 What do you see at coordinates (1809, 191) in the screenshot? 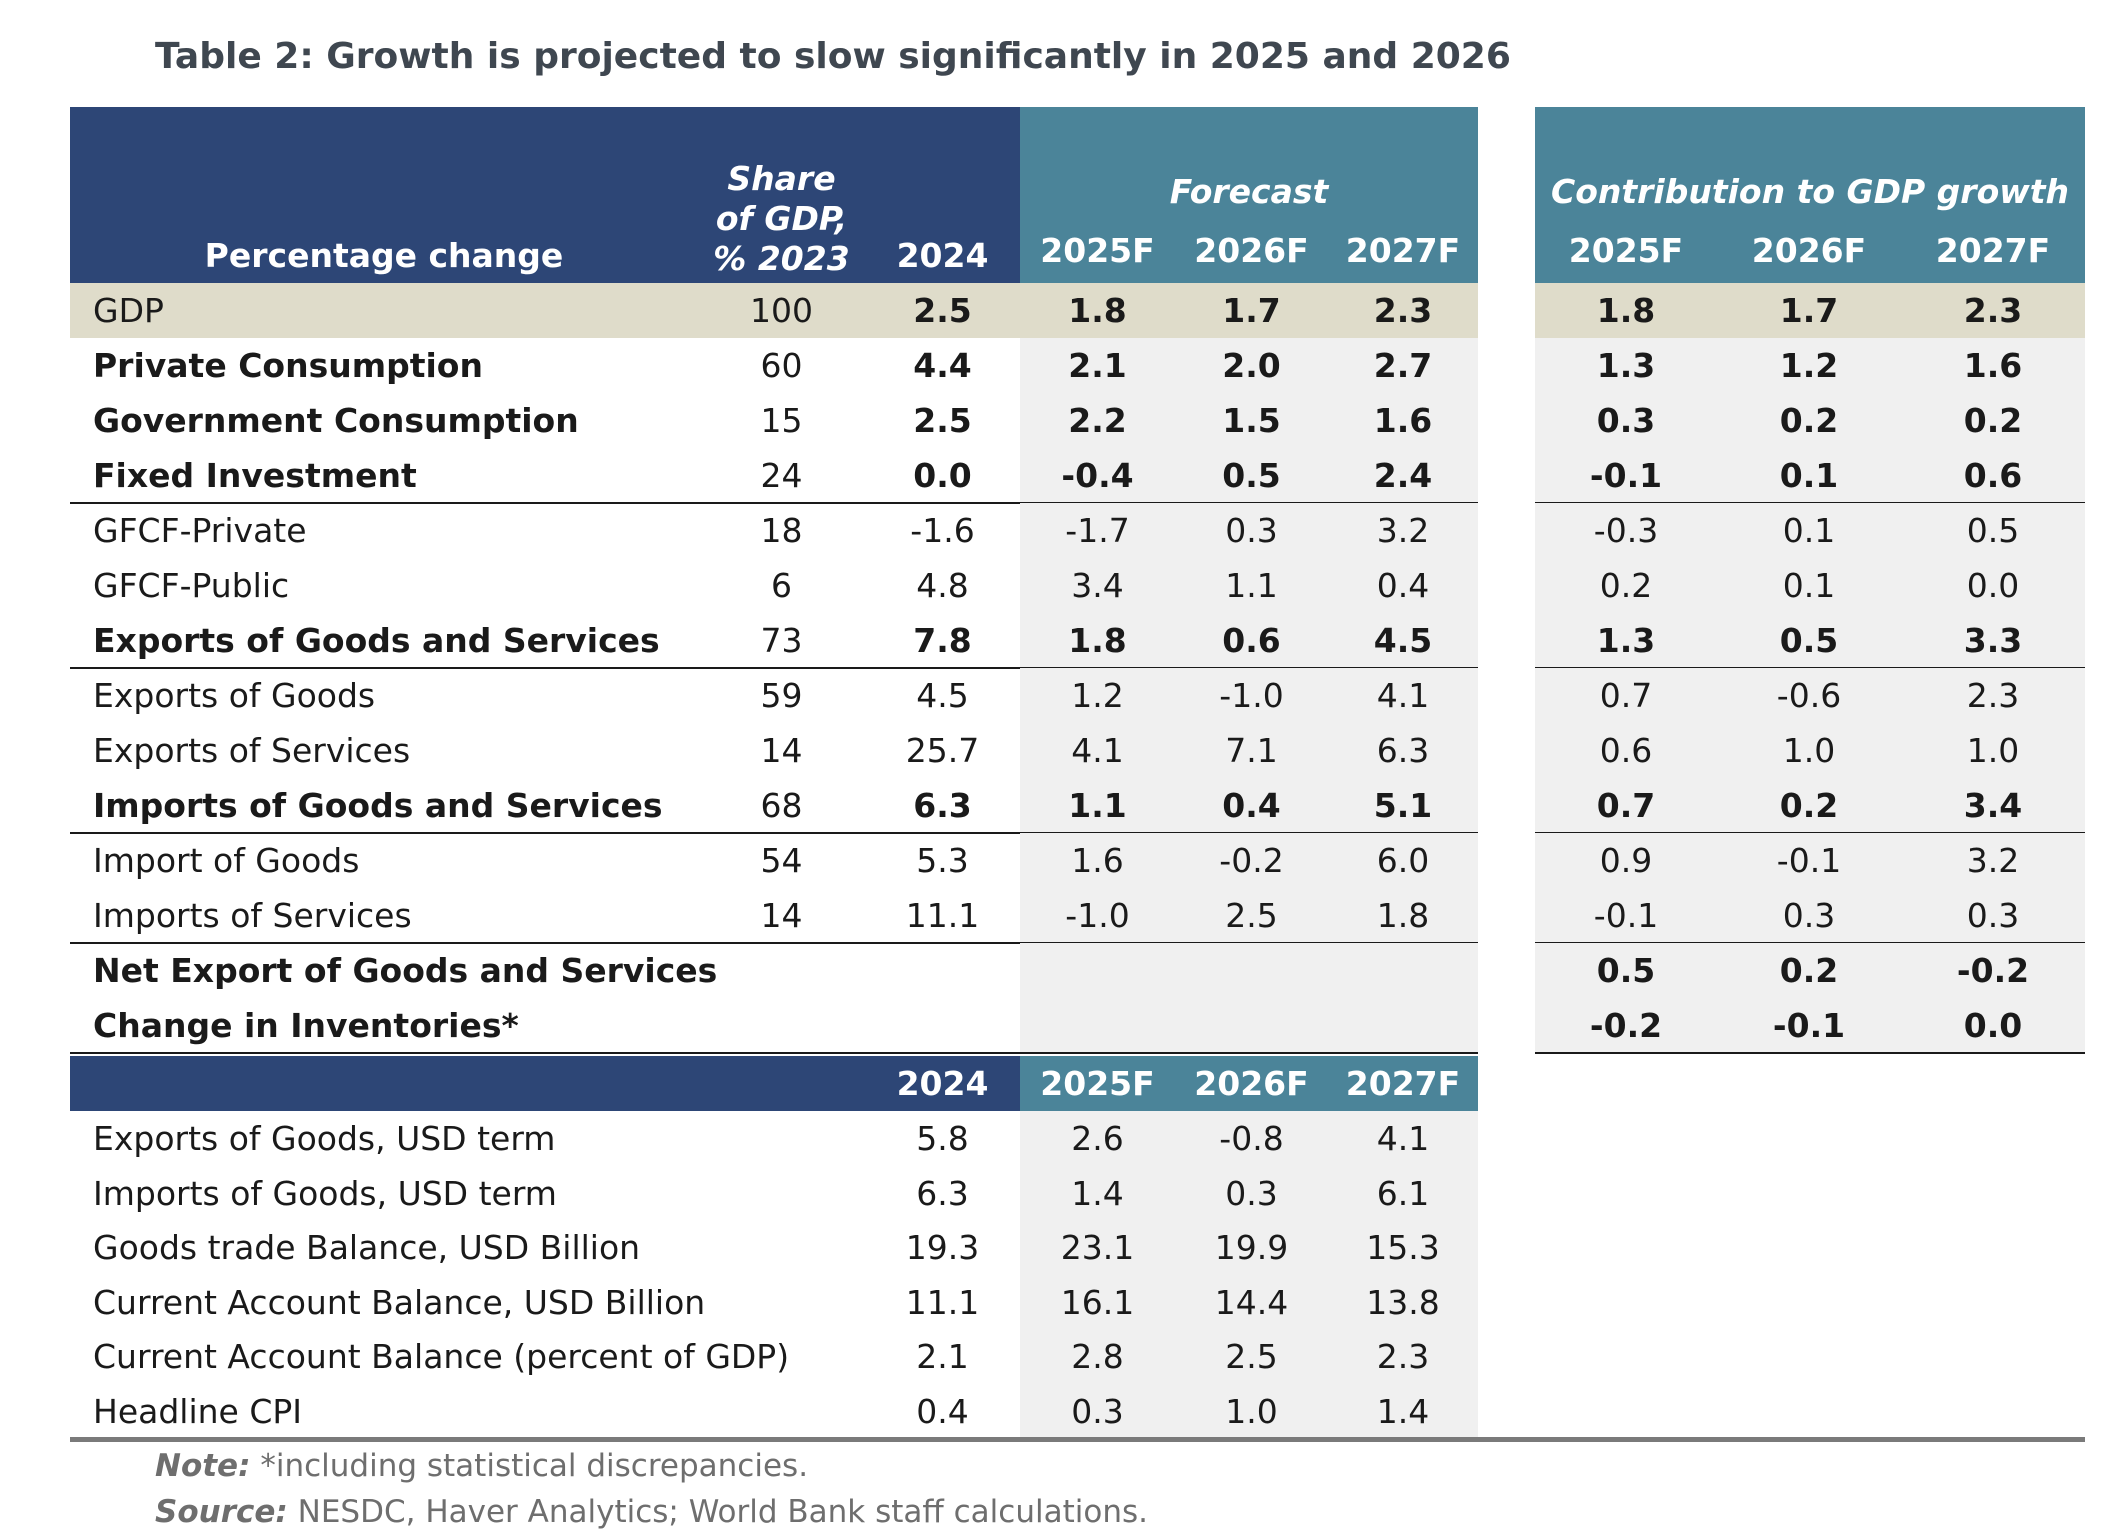
I see `header-contribution-label: Contribution to GDP growth` at bounding box center [1809, 191].